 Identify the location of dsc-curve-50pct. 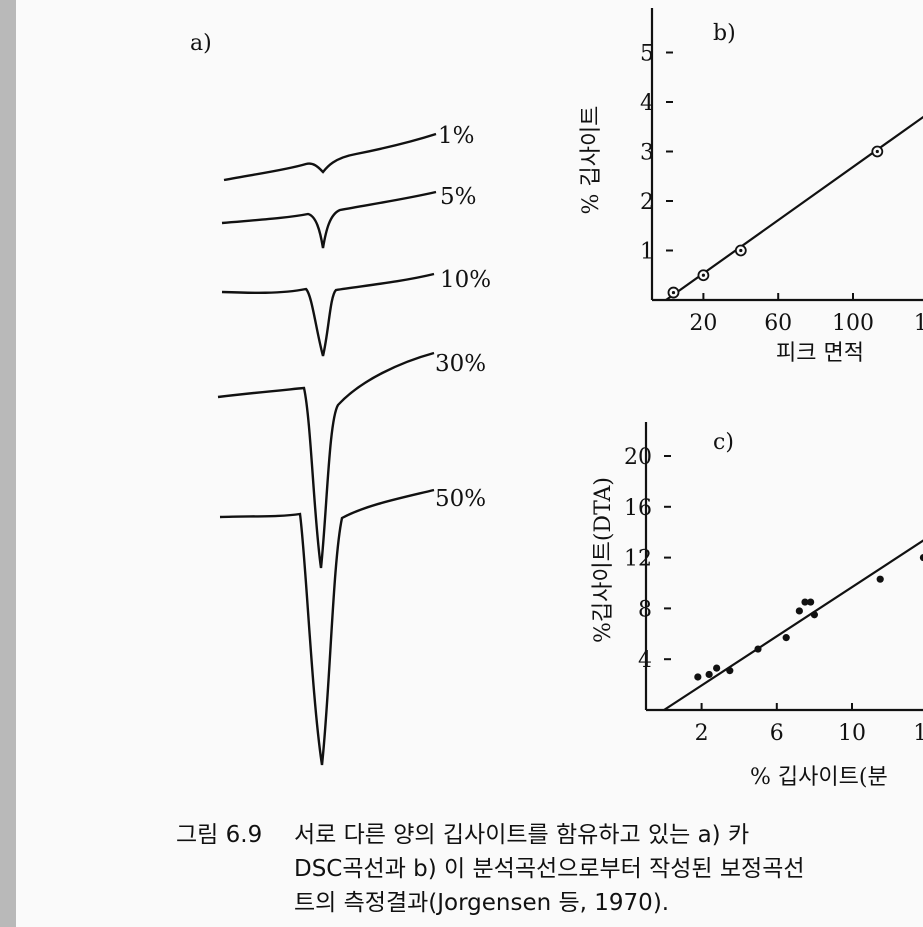
(327, 627).